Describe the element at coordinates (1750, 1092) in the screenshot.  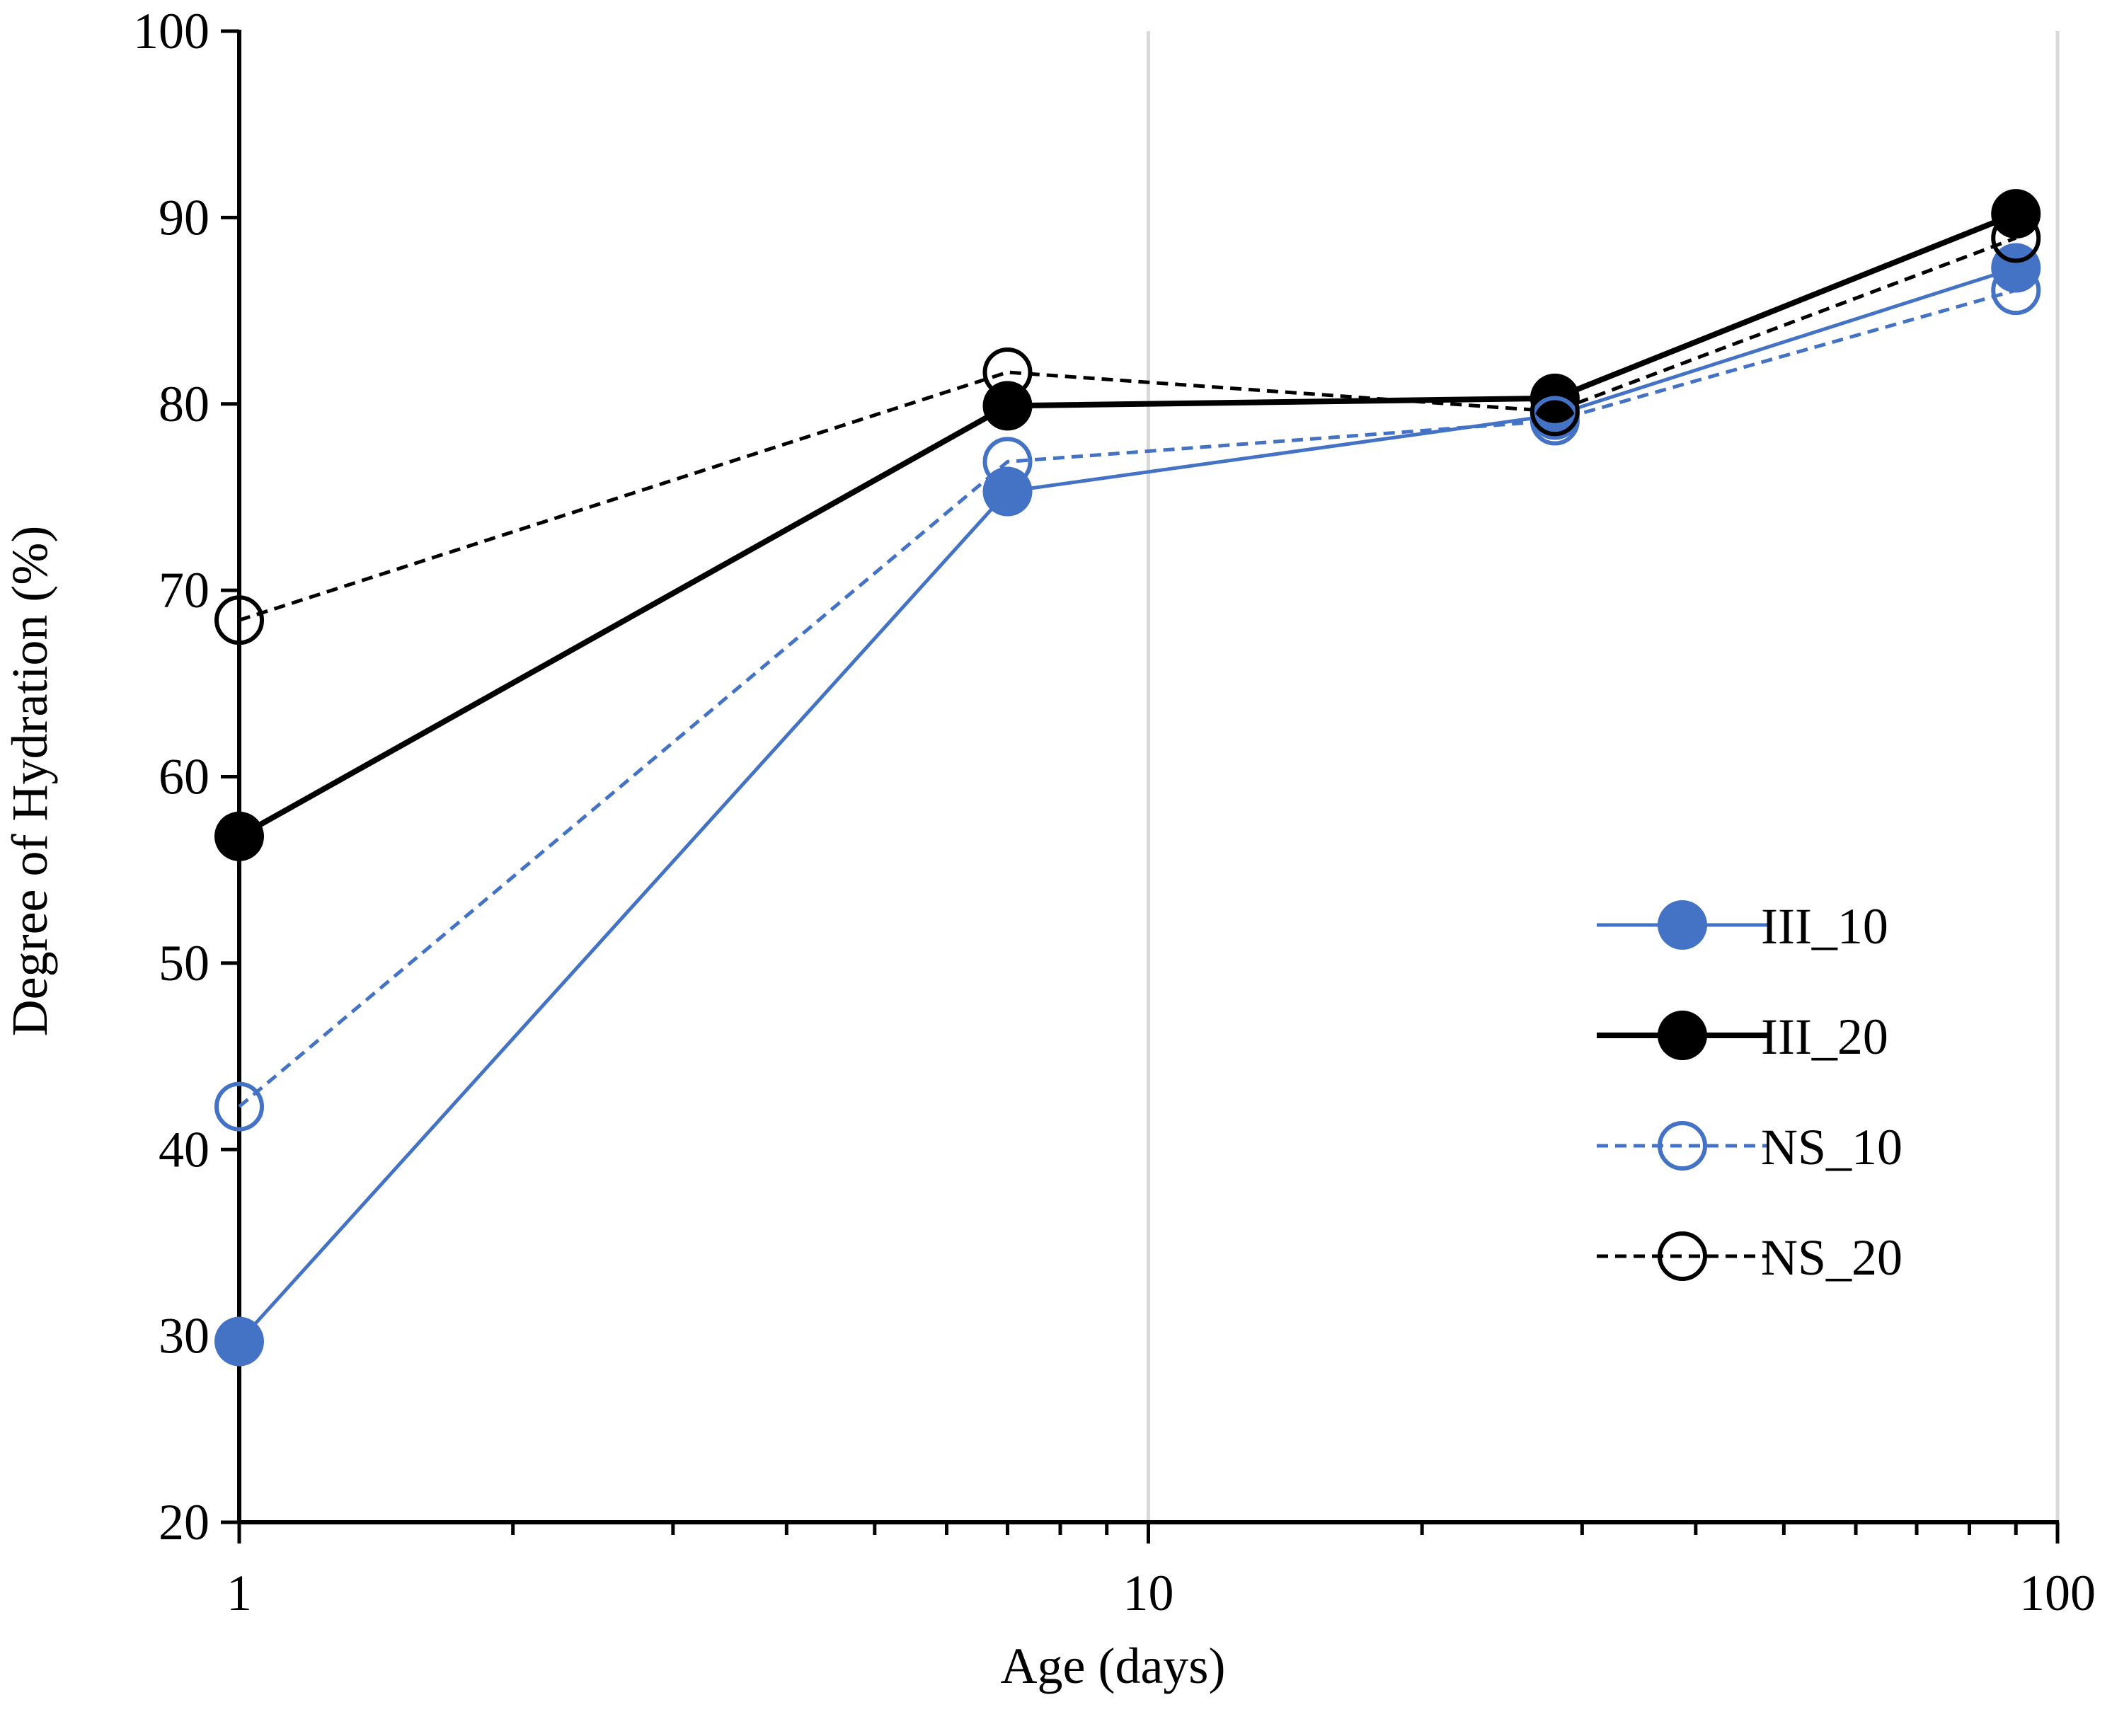
I see `legend: III_10 III_20 NS_10 NS_20` at that location.